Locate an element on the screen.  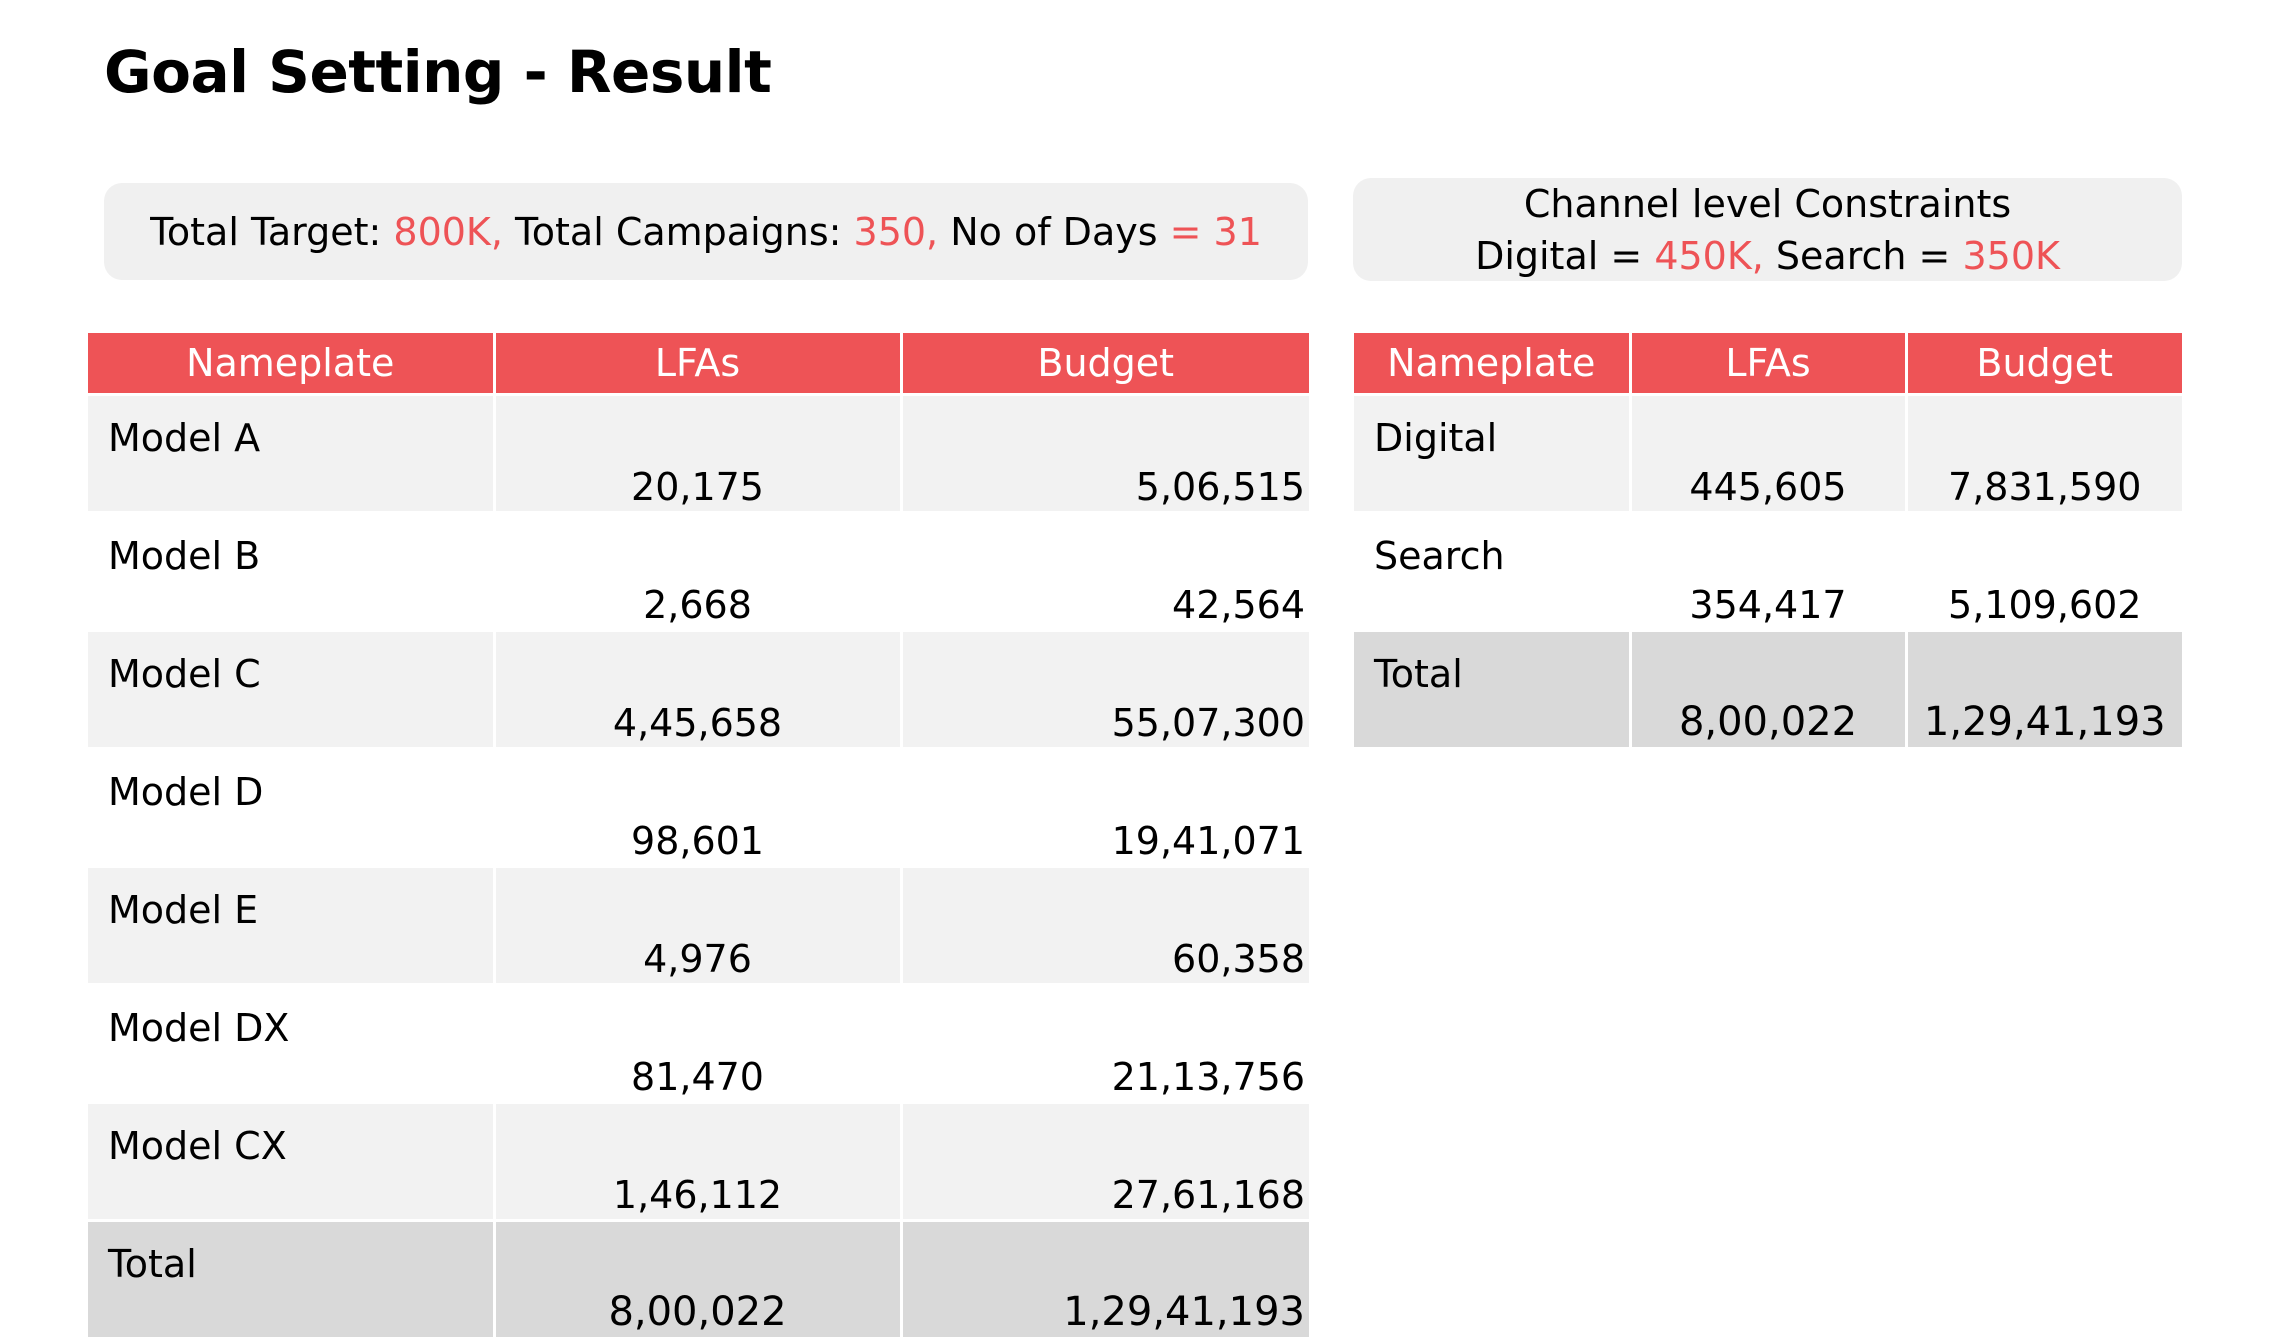
row-lfas: 445,605 is located at coordinates (1768, 454).